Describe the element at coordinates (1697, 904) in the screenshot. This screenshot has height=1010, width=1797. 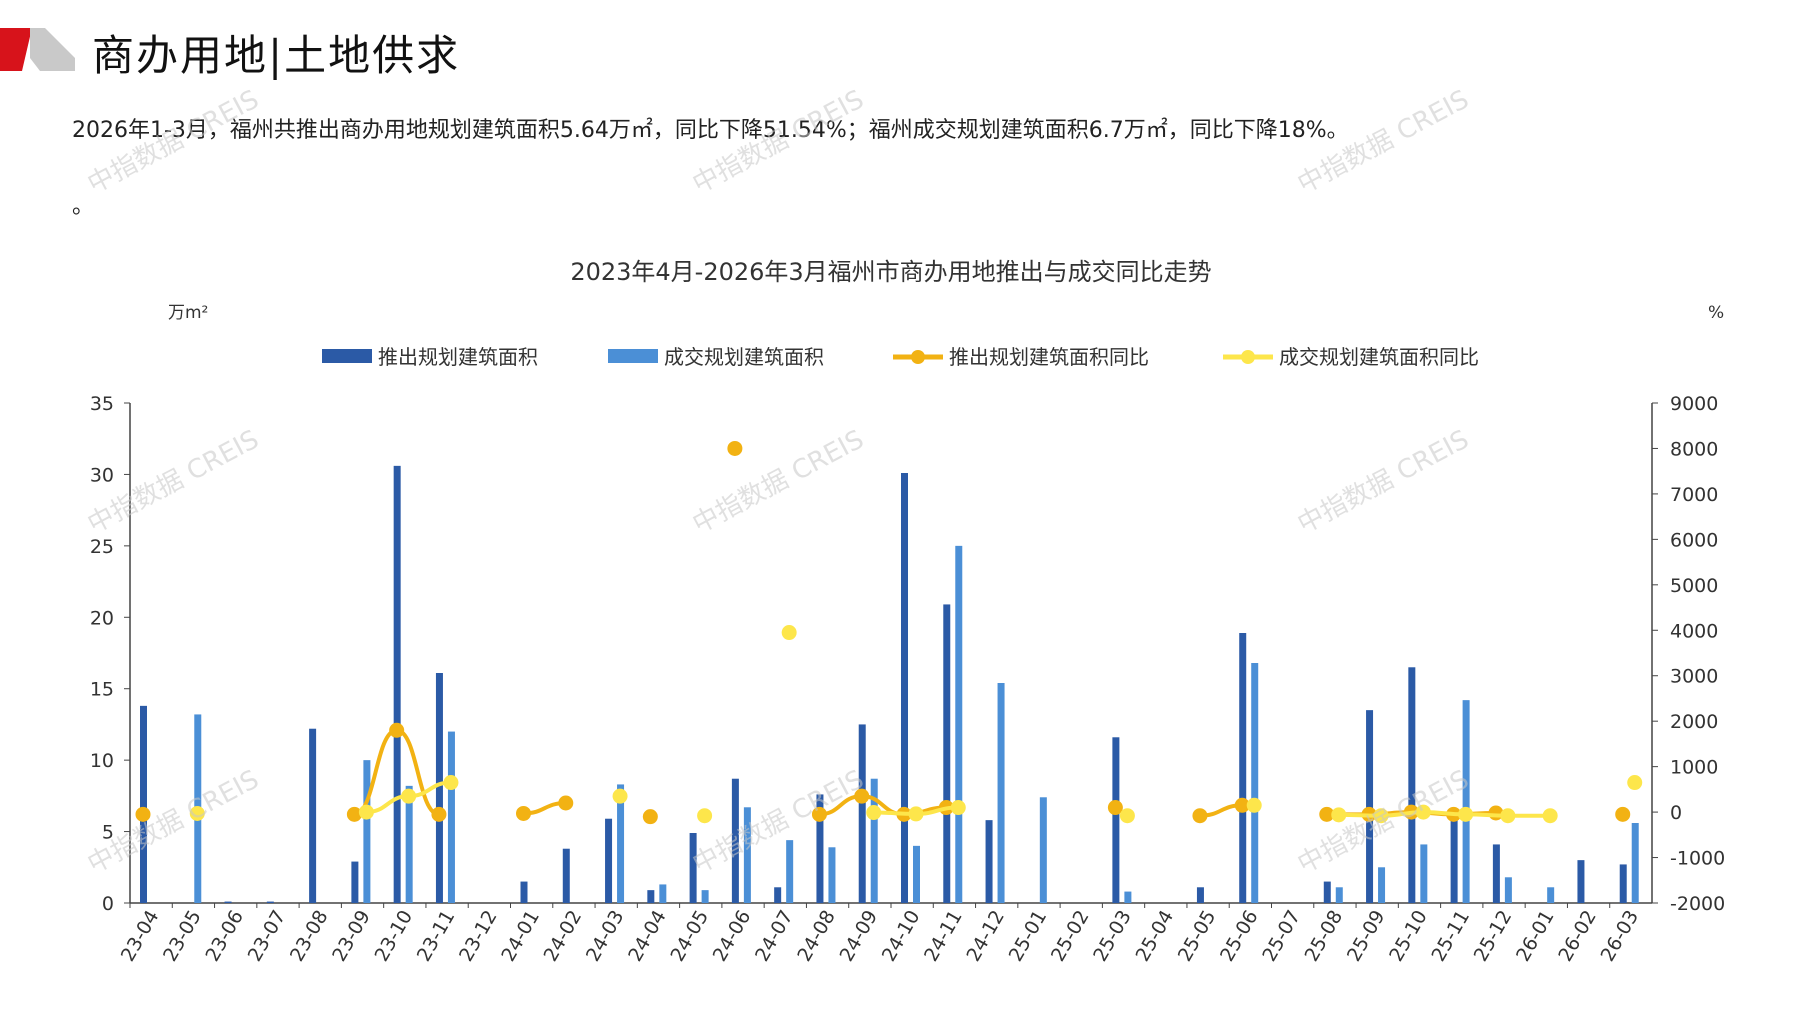
I see `right-tick-label: -2000` at that location.